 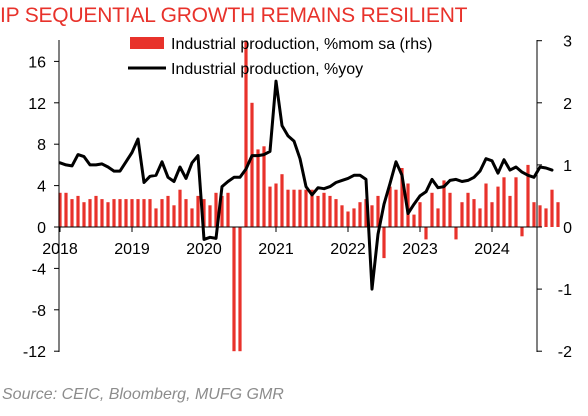 What do you see at coordinates (204, 249) in the screenshot?
I see `x-tick-label: 2020` at bounding box center [204, 249].